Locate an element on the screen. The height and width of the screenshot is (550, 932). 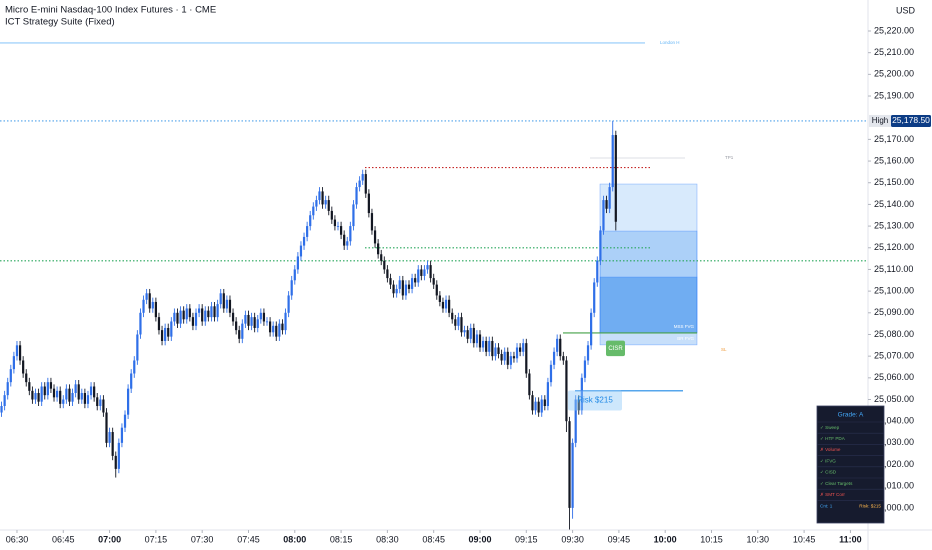
chart-subtitle: ICT Strategy Suite (Fixed) is located at coordinates (60, 22).